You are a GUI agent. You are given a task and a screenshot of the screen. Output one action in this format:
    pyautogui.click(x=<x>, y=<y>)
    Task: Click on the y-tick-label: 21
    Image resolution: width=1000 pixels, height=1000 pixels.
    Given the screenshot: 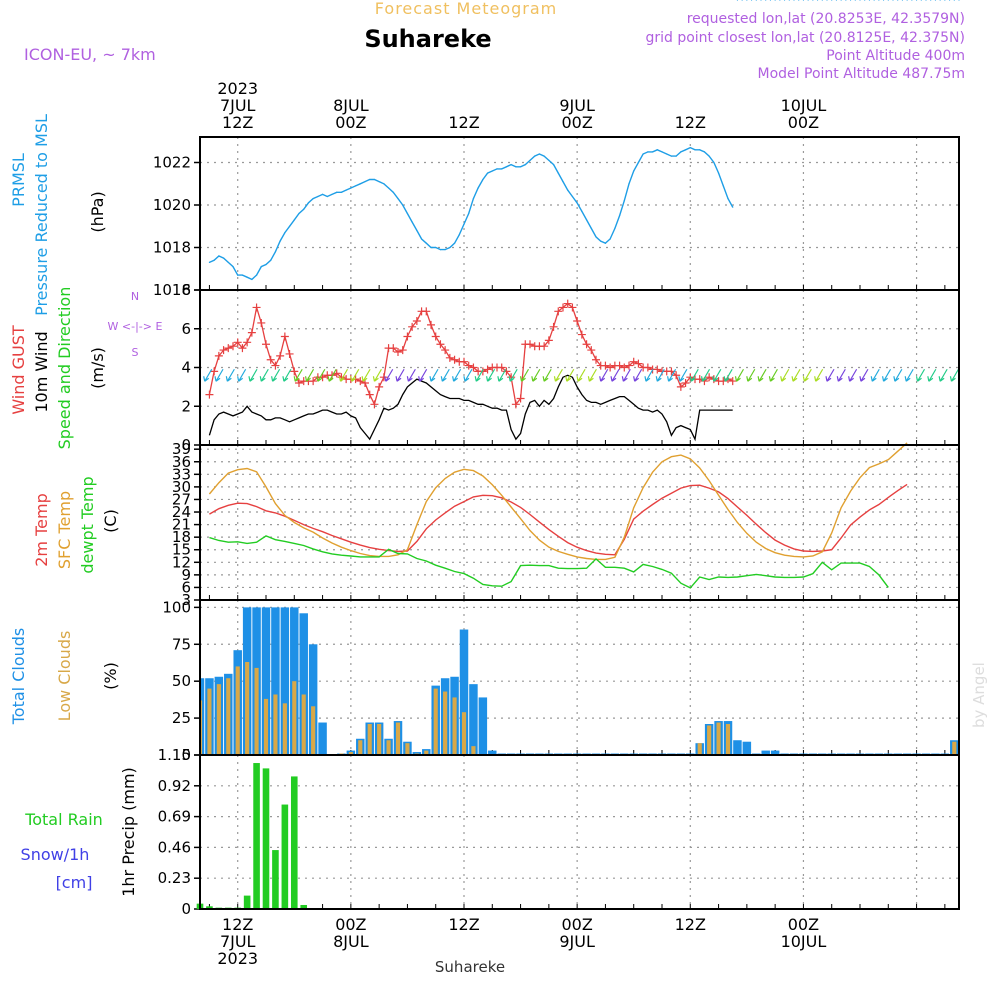 What is the action you would take?
    pyautogui.click(x=181, y=525)
    